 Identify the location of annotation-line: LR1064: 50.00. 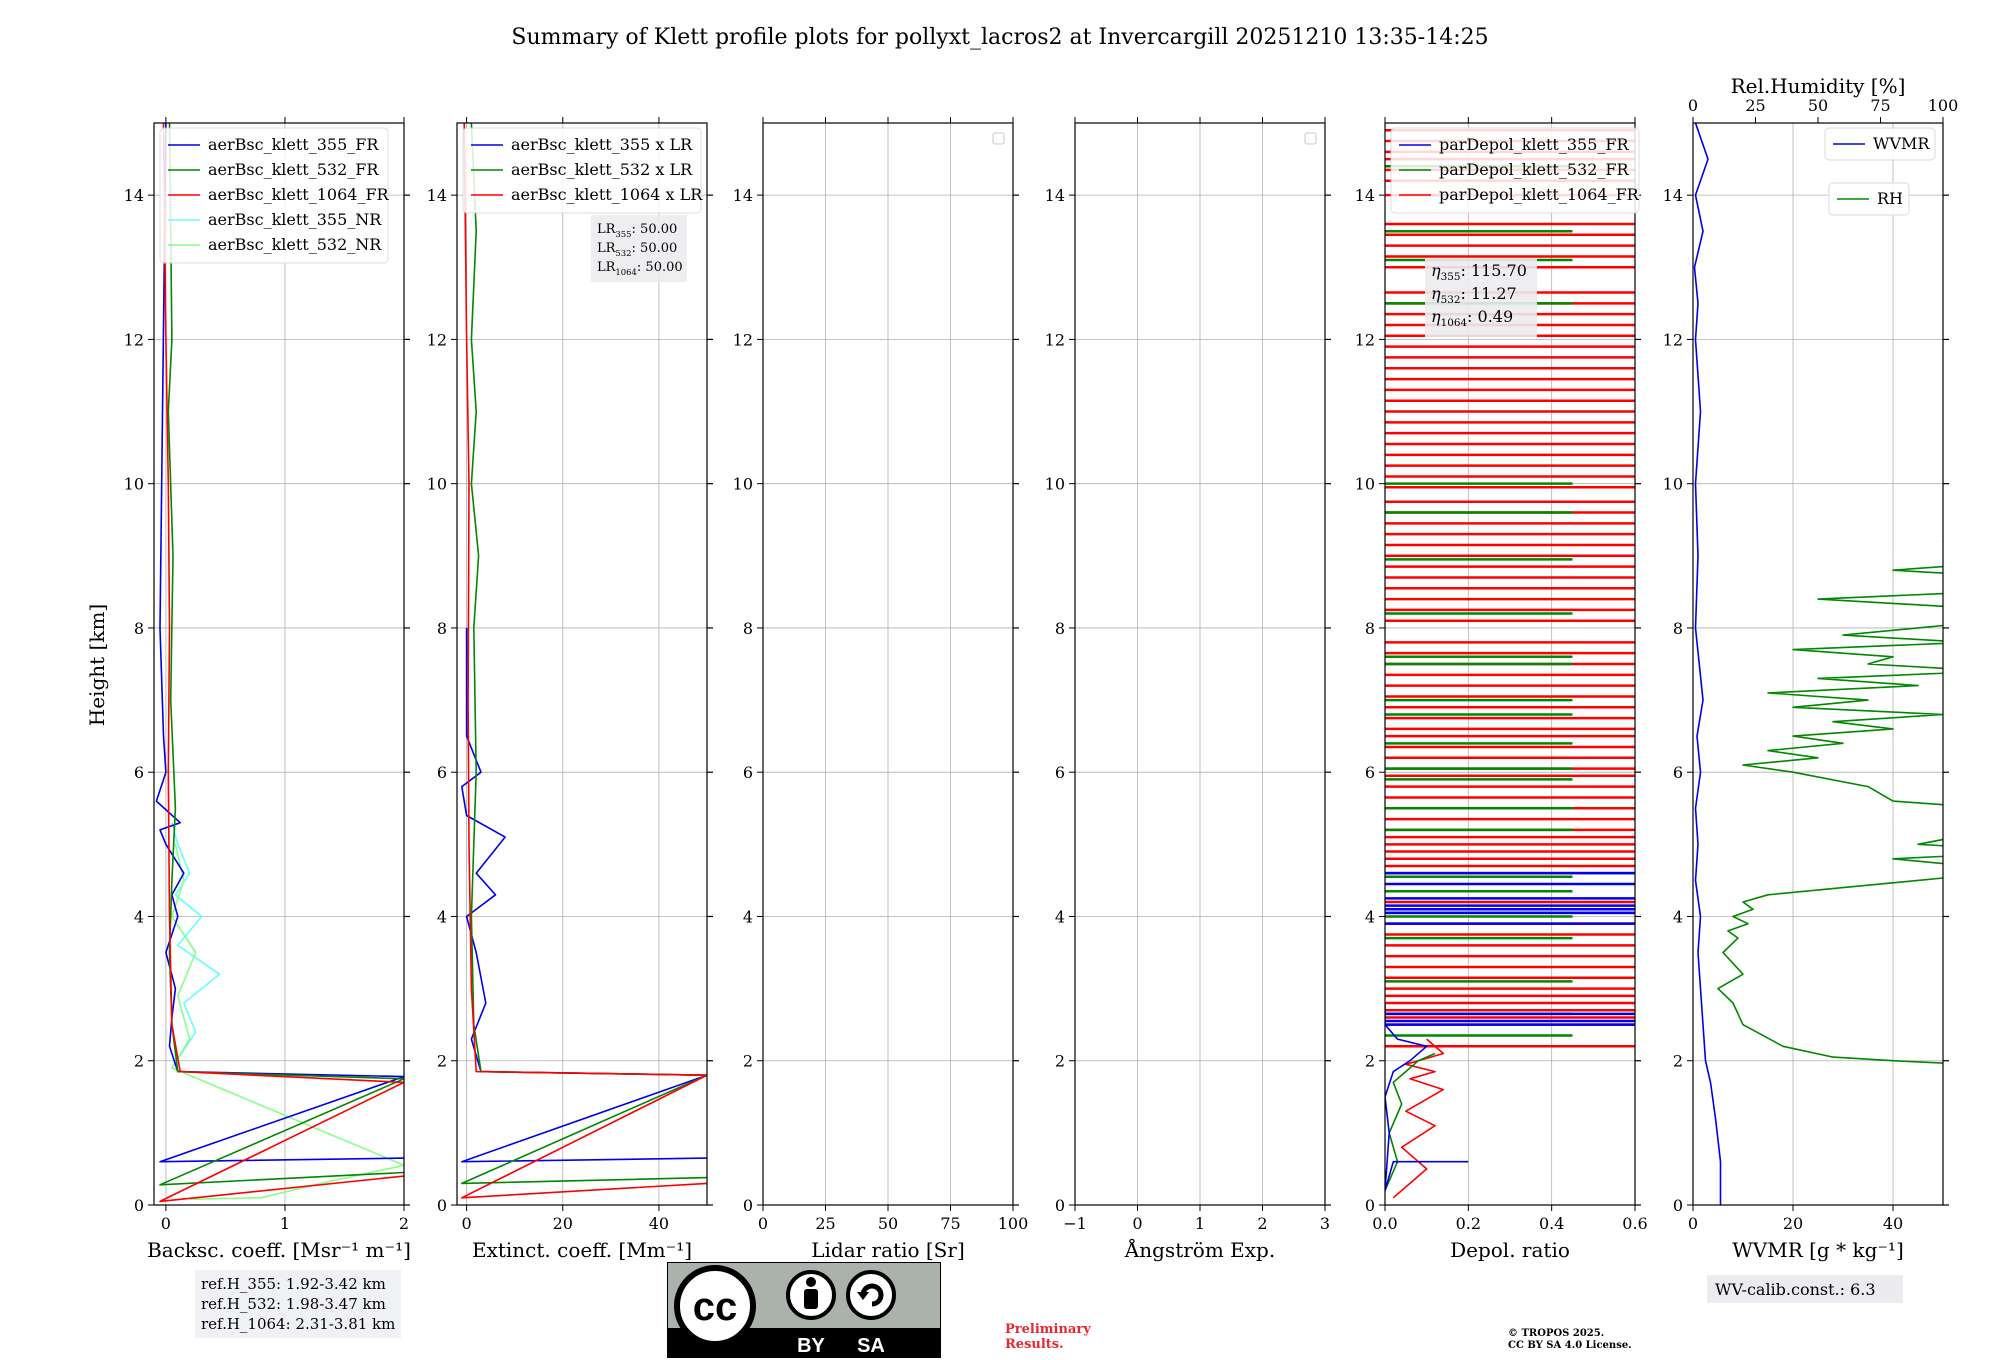
(640, 268).